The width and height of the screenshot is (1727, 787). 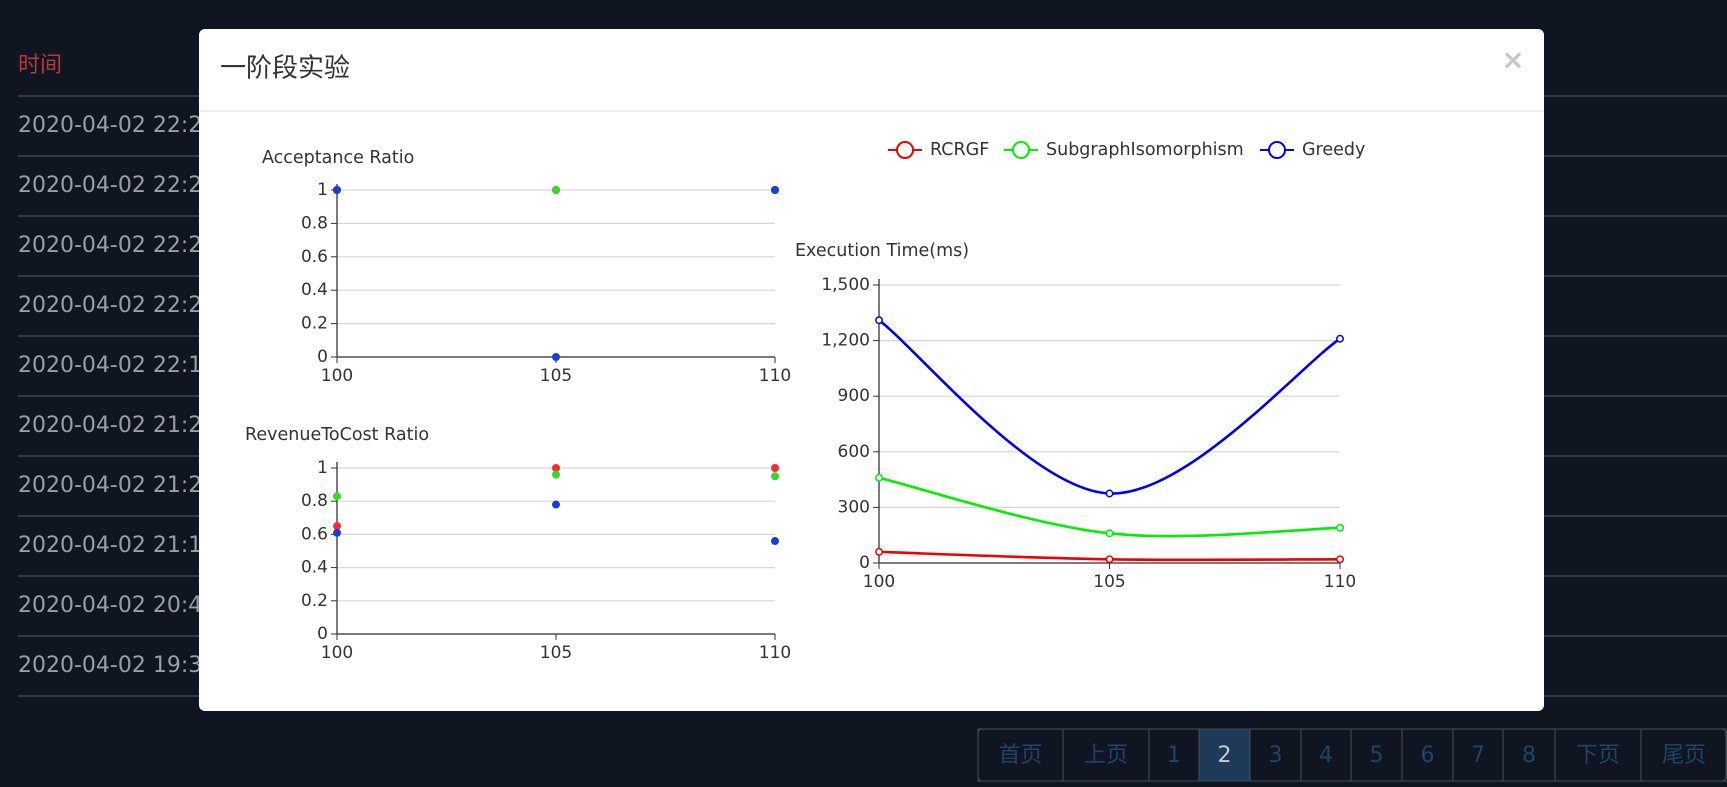 I want to click on page-button-label: 7, so click(x=1478, y=755).